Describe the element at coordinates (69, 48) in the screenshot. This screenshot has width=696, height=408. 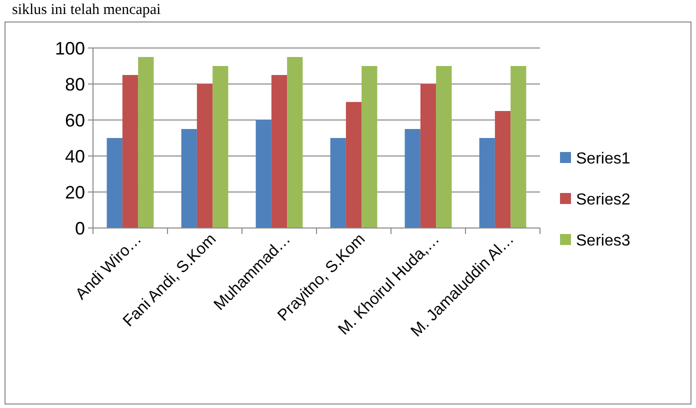
I see `y-tick-label: 100` at that location.